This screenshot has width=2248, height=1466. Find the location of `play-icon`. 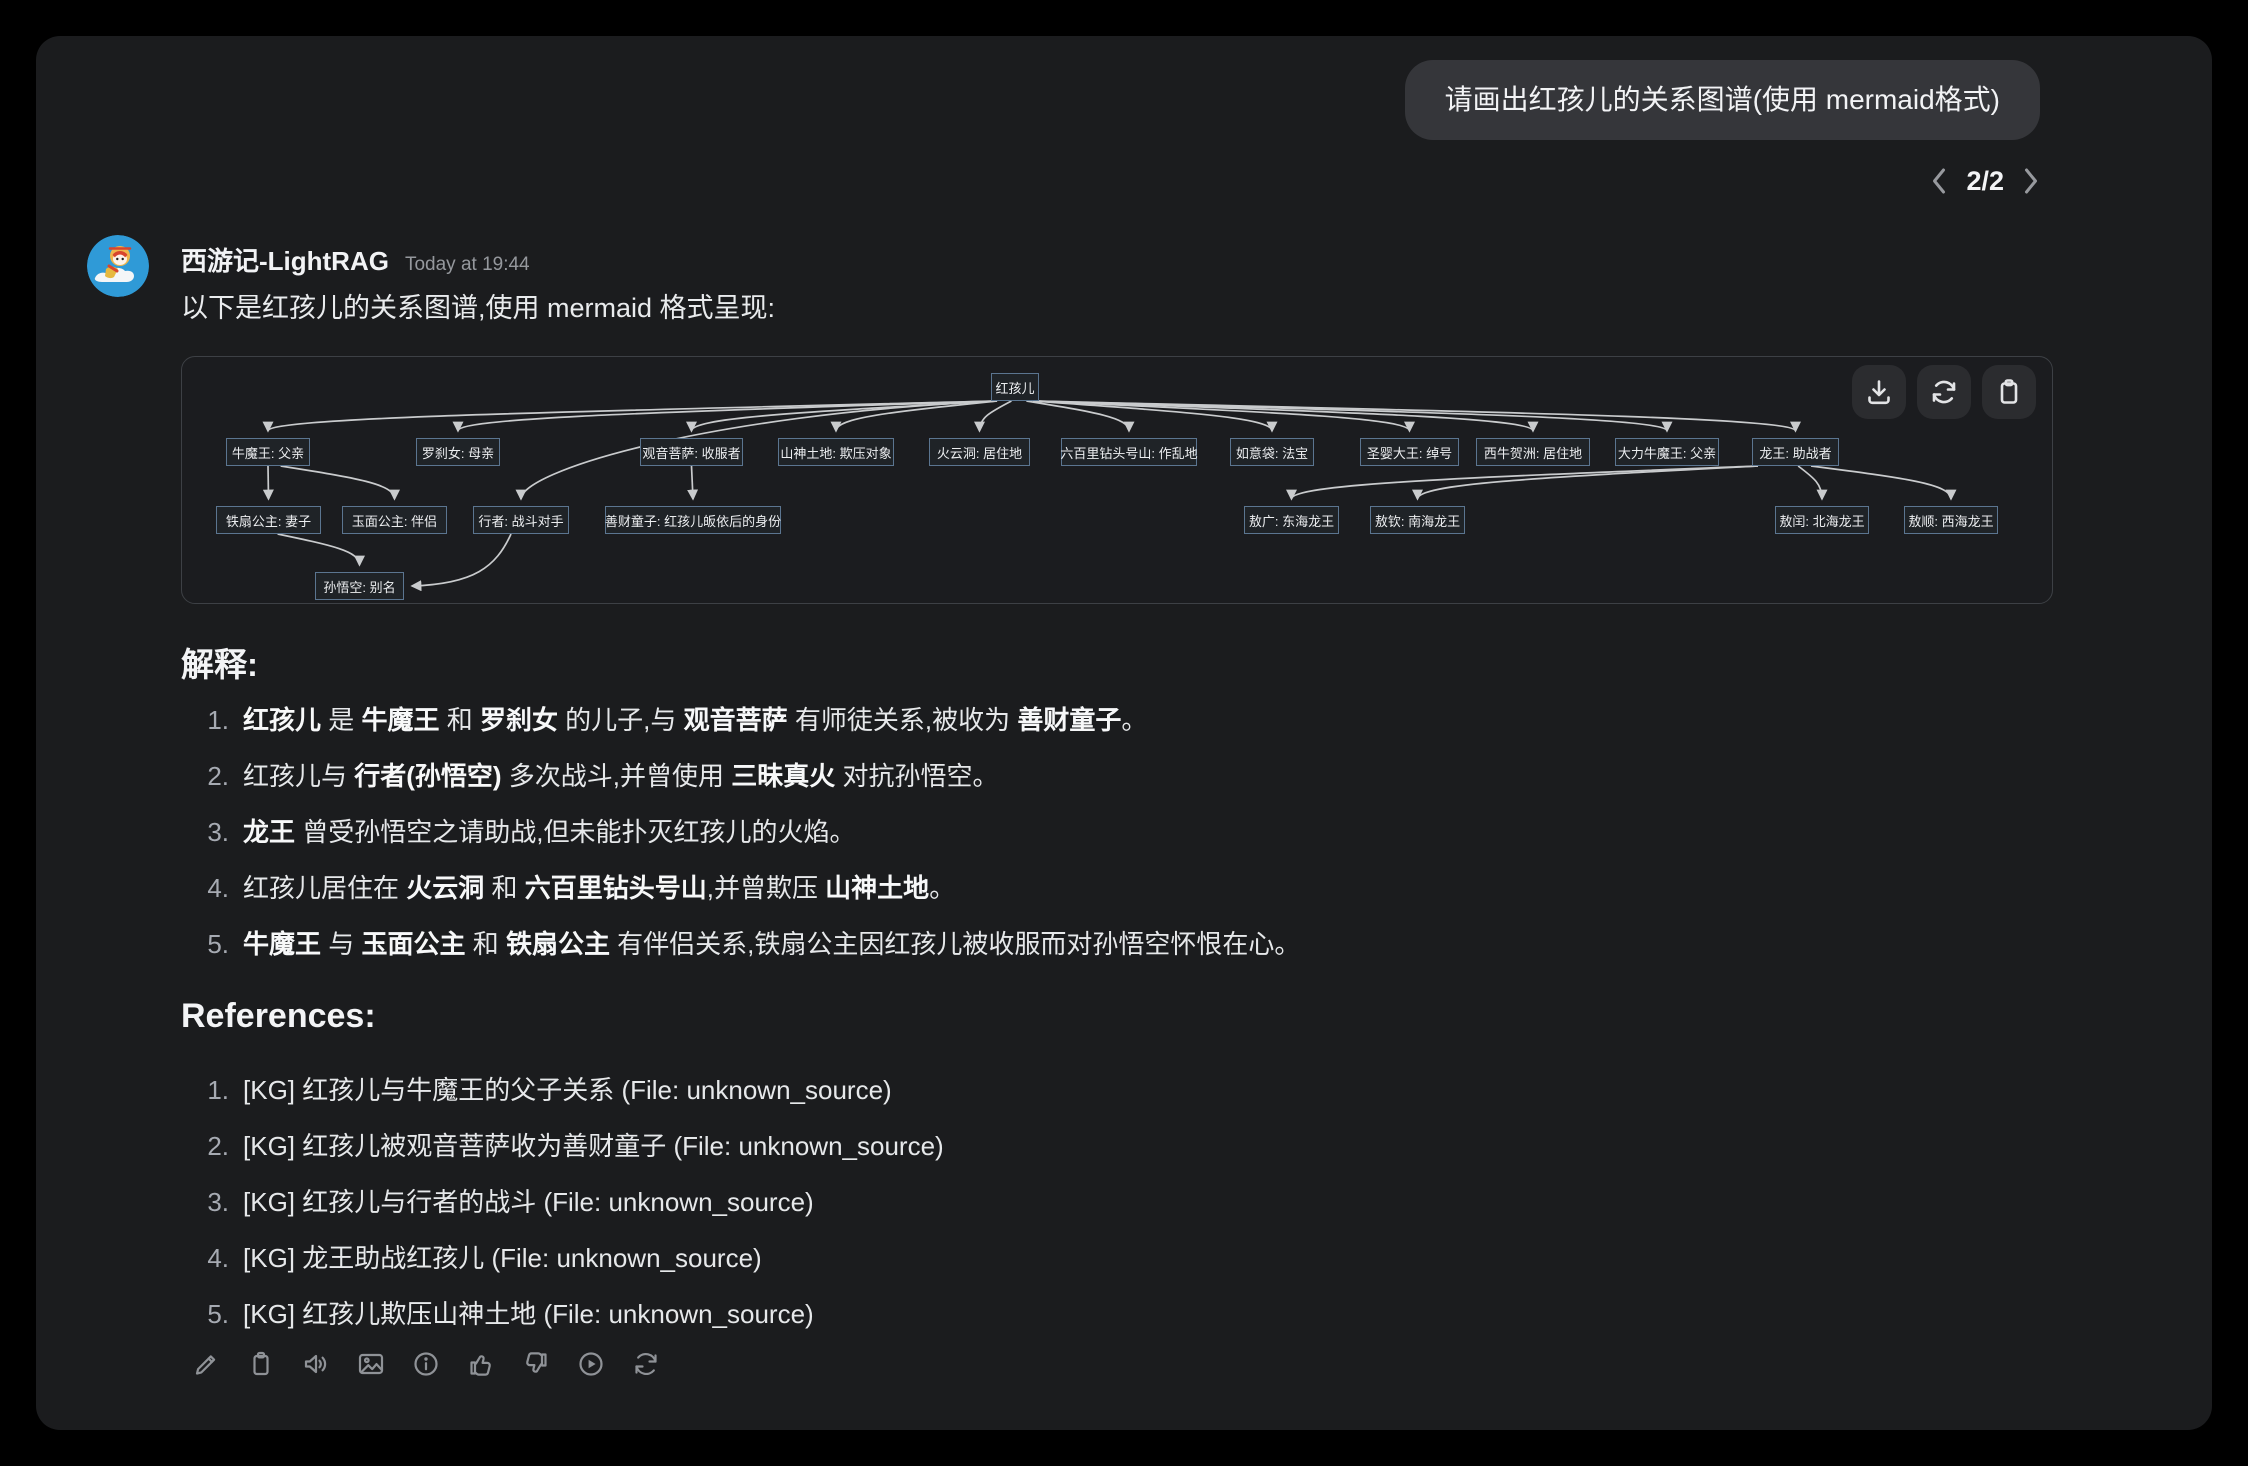

play-icon is located at coordinates (591, 1364).